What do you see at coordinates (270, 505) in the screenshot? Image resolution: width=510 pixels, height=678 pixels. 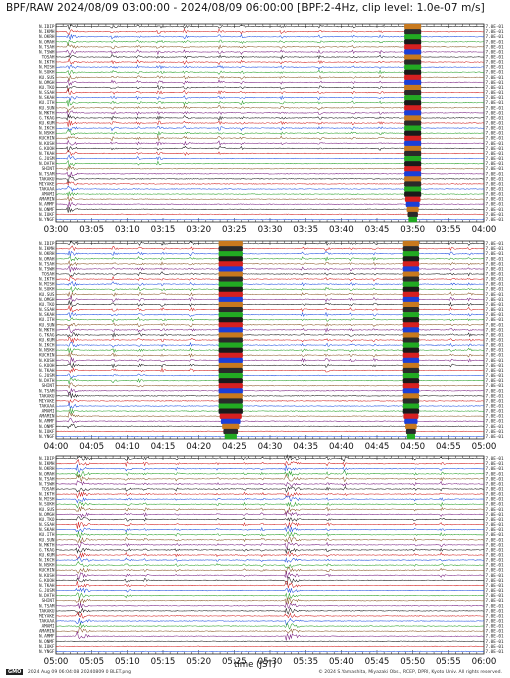 I see `trace-n-sukh` at bounding box center [270, 505].